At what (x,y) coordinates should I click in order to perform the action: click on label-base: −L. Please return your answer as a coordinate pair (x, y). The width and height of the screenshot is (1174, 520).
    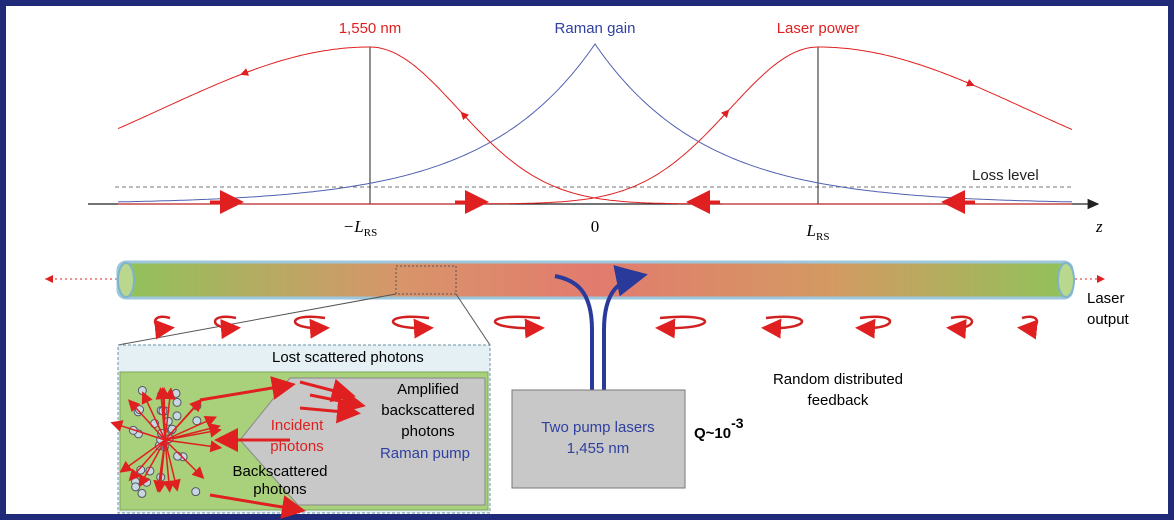
    Looking at the image, I should click on (353, 226).